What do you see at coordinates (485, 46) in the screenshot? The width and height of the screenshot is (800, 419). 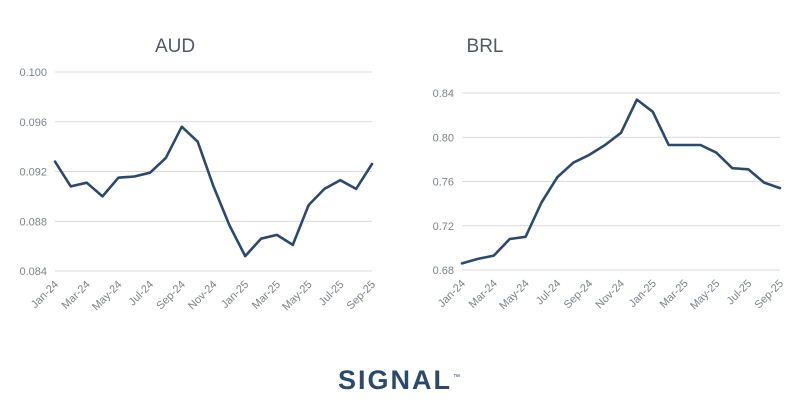 I see `brl-chart-title: BRL` at bounding box center [485, 46].